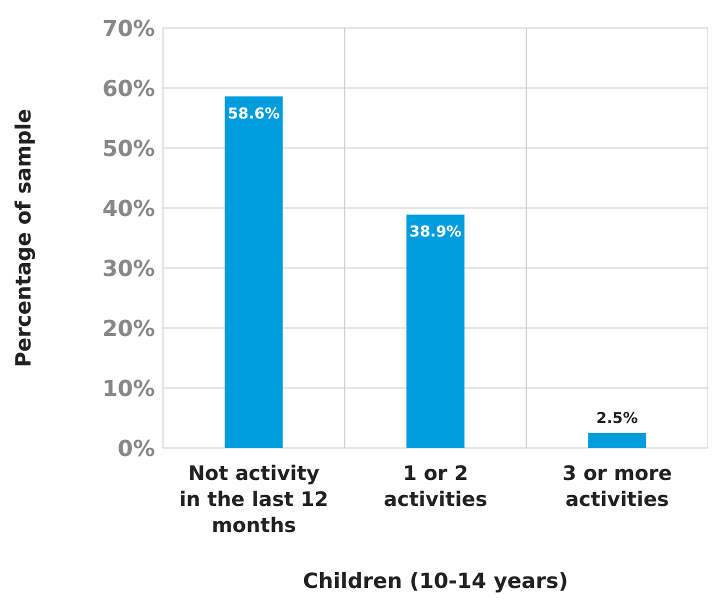 The height and width of the screenshot is (613, 716). Describe the element at coordinates (128, 389) in the screenshot. I see `y-tick-label: 10%` at that location.